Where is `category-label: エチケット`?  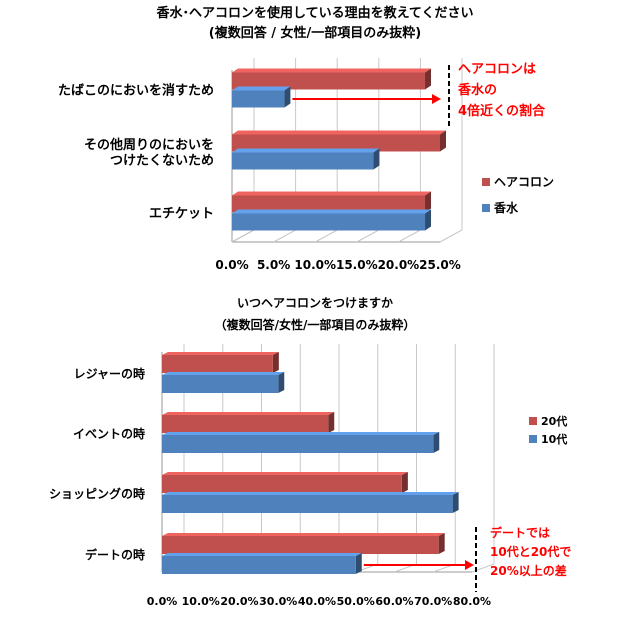 category-label: エチケット is located at coordinates (181, 214).